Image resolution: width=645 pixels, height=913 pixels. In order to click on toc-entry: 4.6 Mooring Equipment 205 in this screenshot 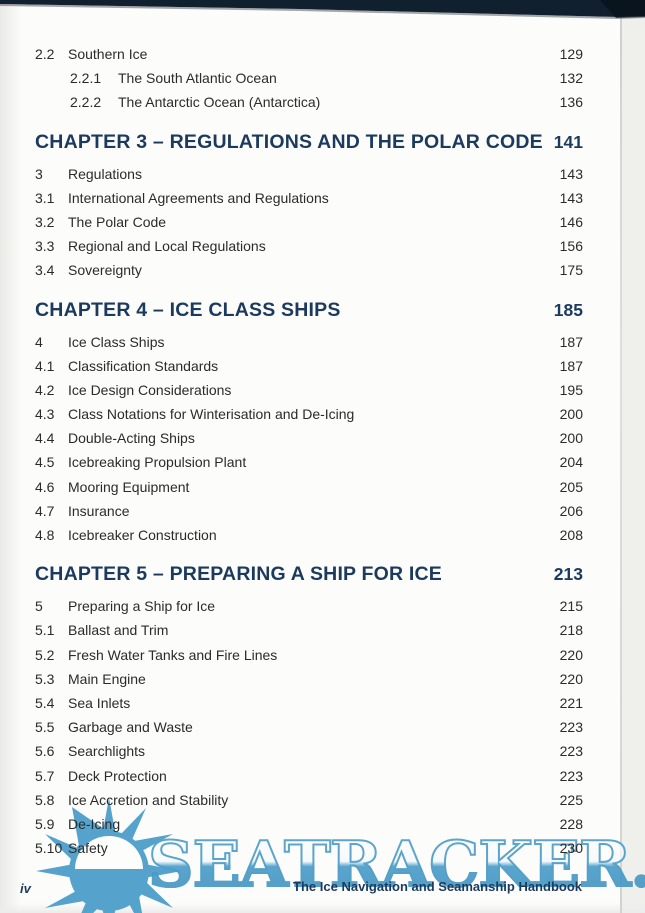, I will do `click(309, 487)`.